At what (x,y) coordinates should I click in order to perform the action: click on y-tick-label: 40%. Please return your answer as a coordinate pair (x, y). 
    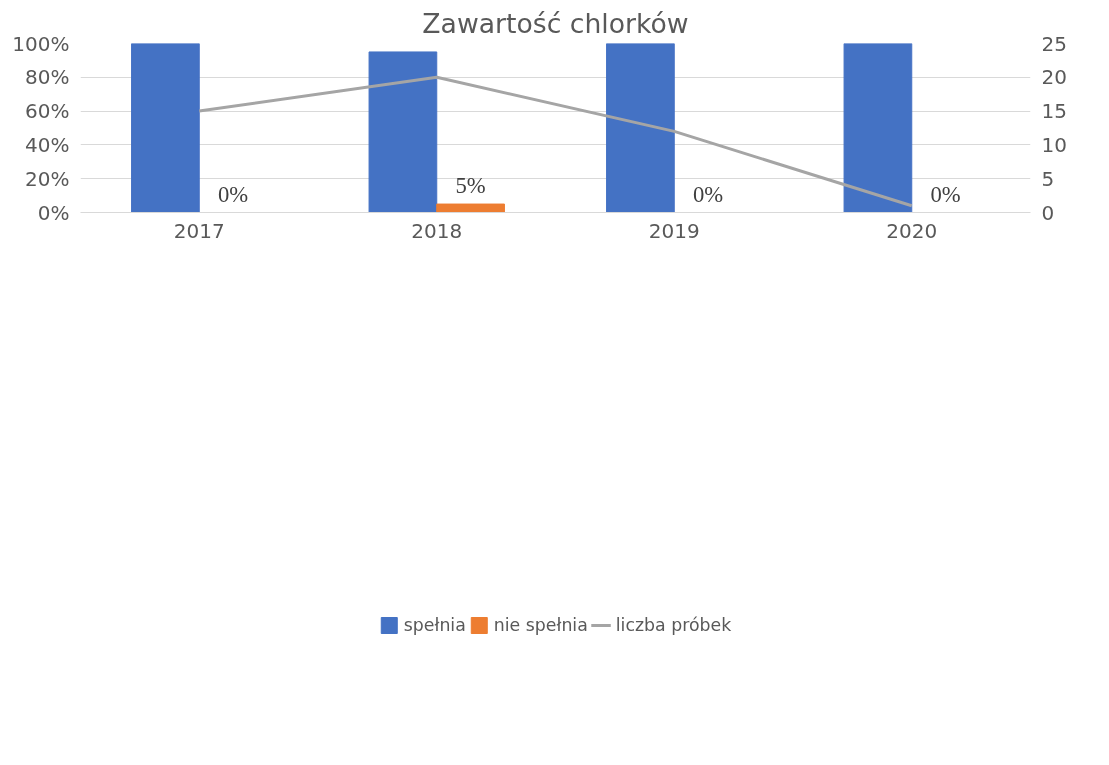
    Looking at the image, I should click on (47, 144).